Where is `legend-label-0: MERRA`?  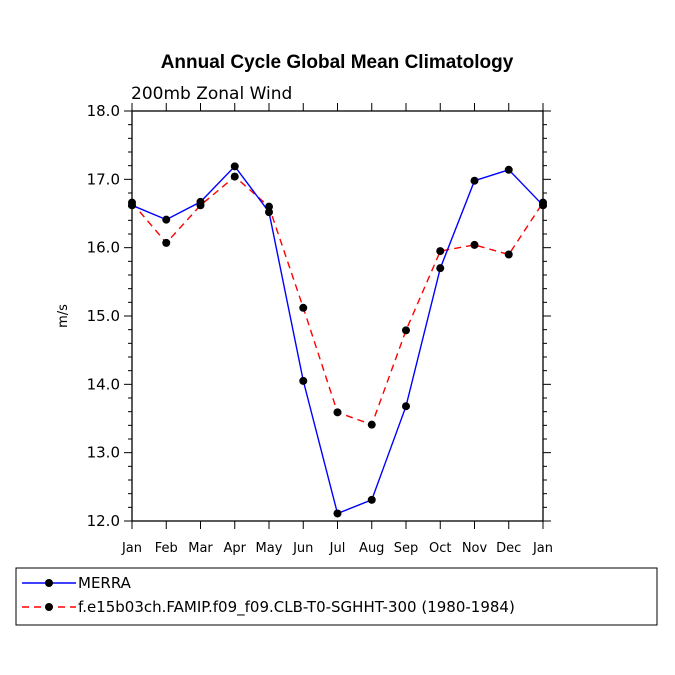 legend-label-0: MERRA is located at coordinates (105, 583).